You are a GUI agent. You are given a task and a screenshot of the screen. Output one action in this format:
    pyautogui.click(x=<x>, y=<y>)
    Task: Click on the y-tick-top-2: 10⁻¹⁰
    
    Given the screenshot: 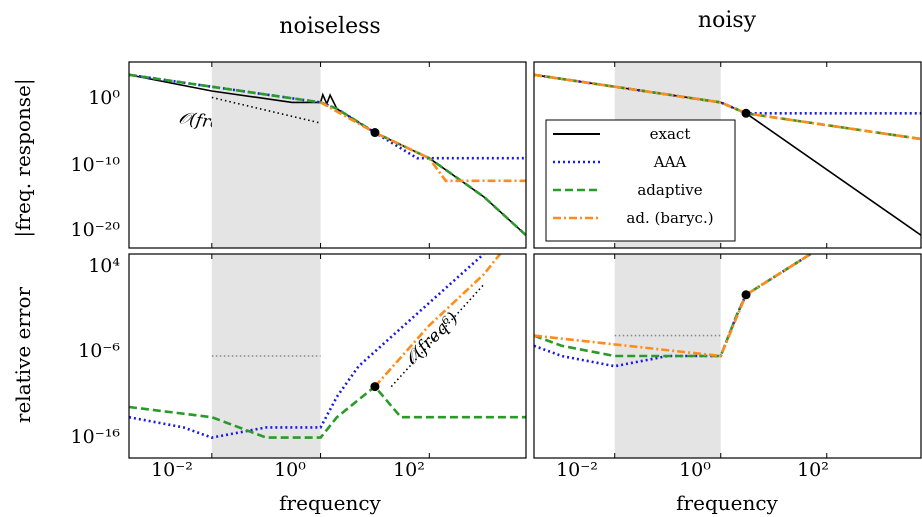 What is the action you would take?
    pyautogui.click(x=96, y=165)
    